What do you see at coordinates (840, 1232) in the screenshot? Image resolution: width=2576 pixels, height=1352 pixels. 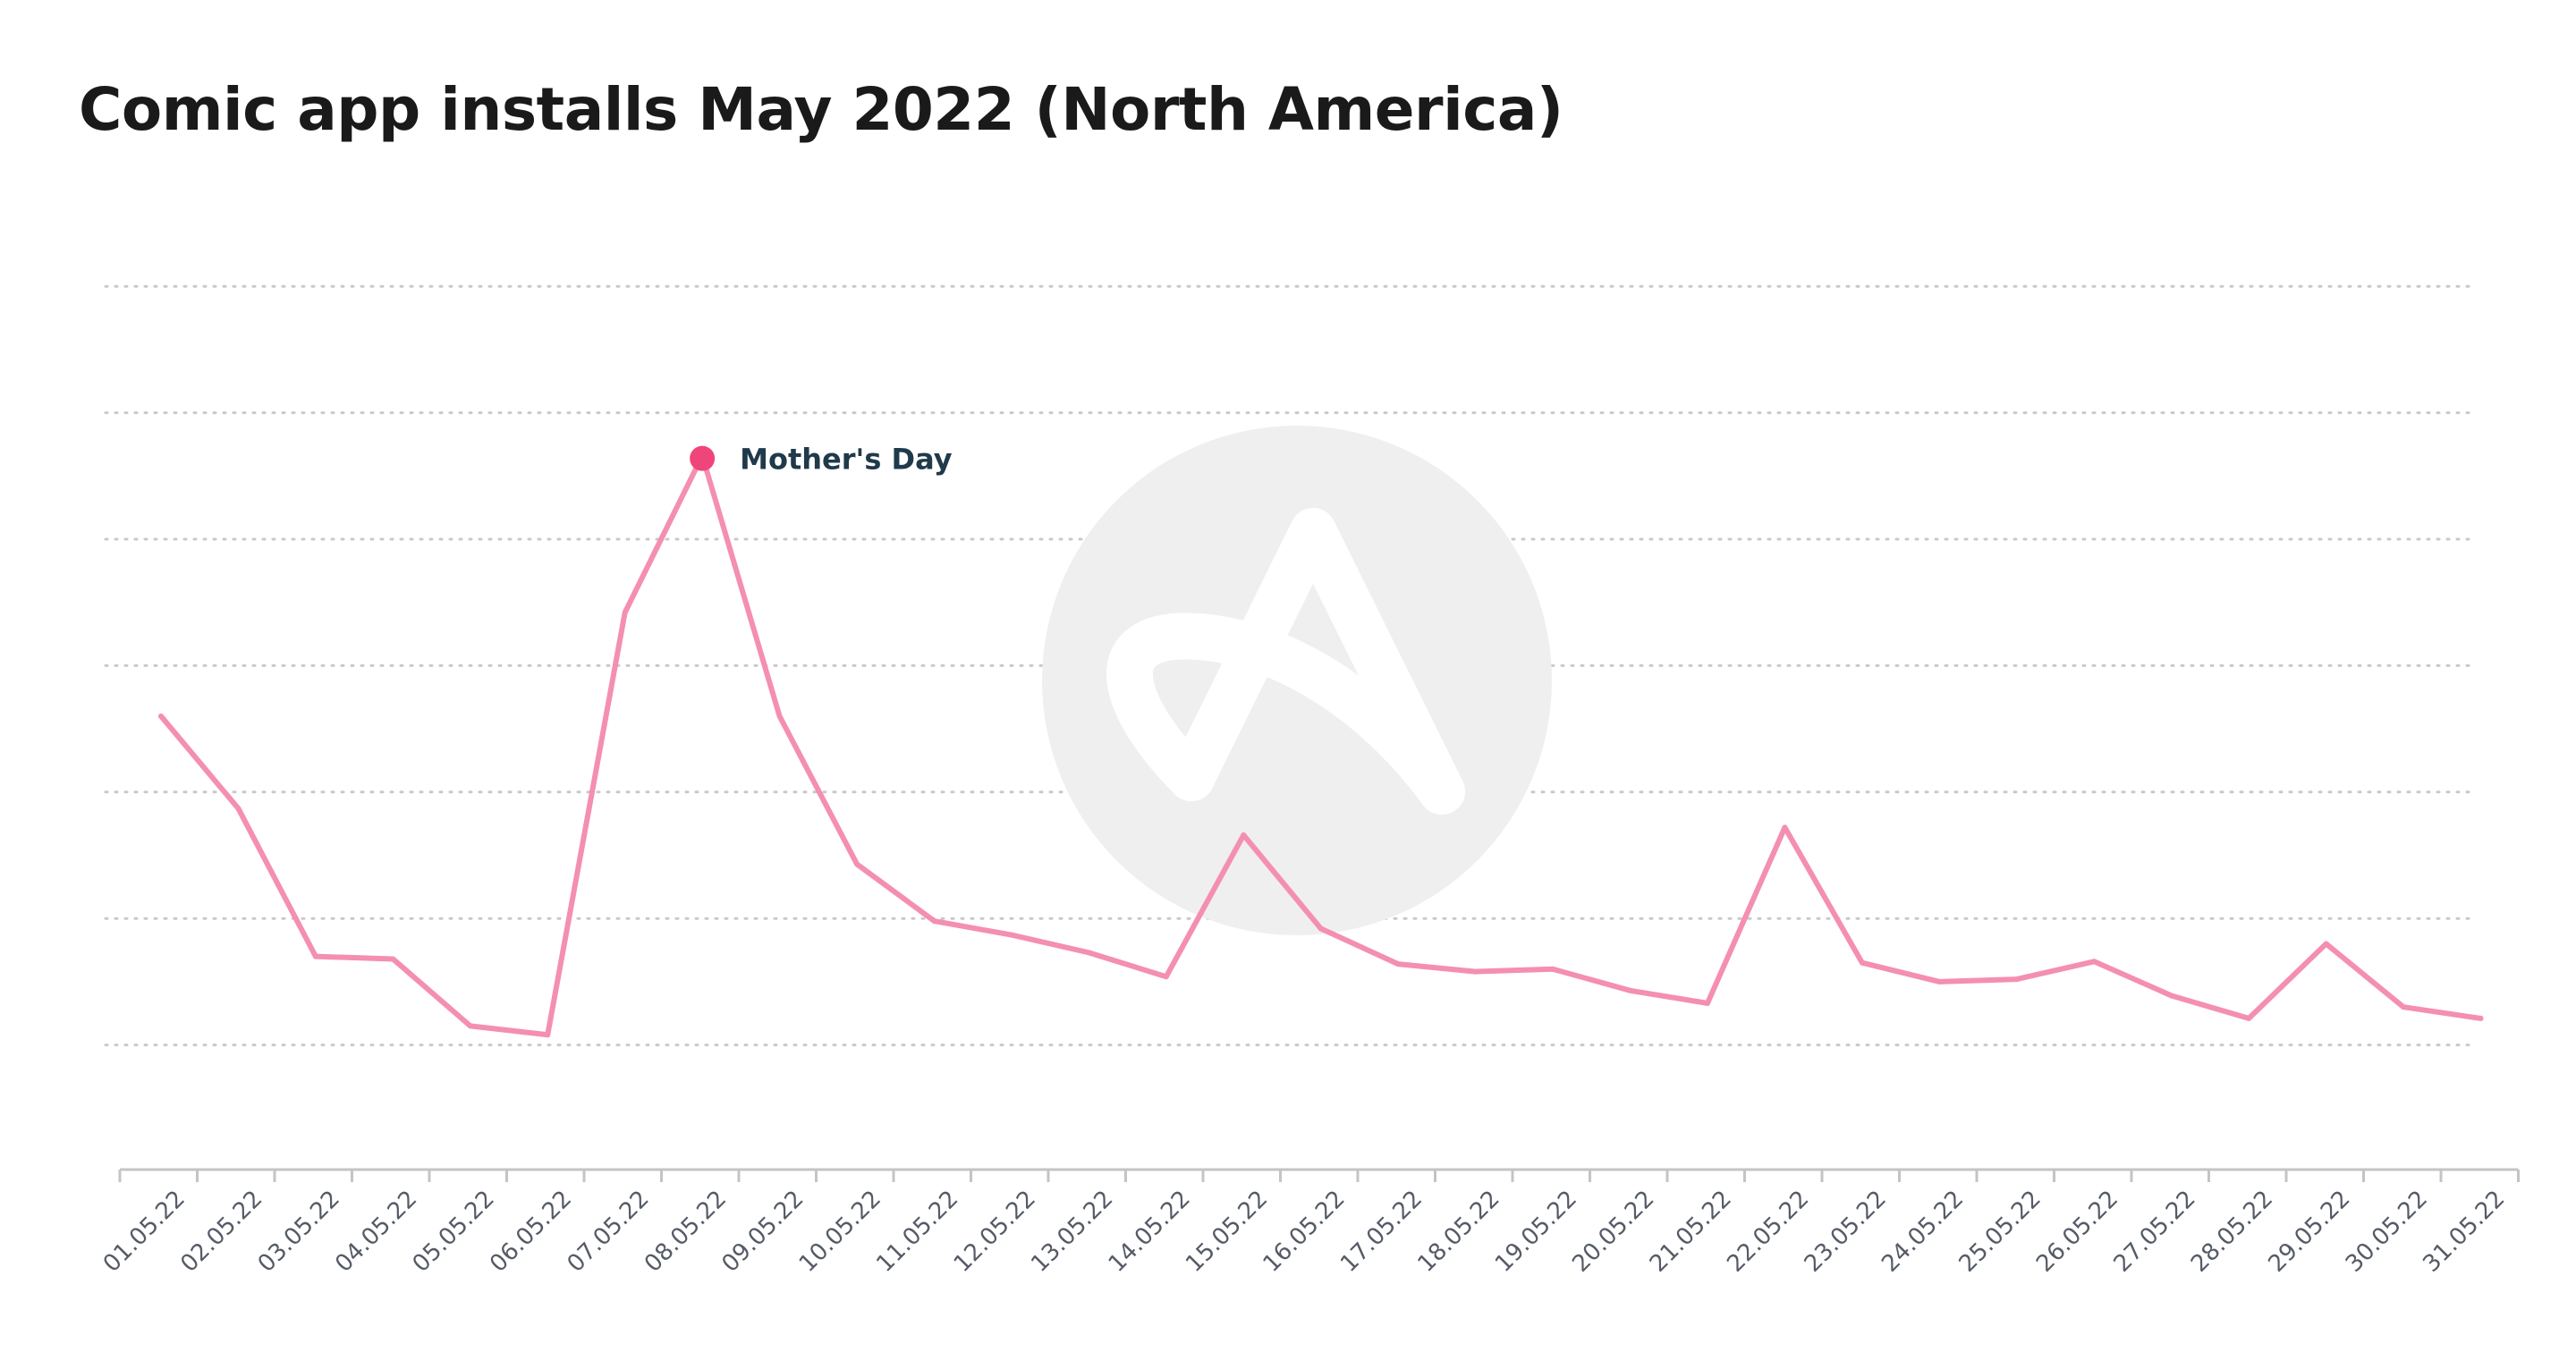 I see `x-tick-label: 10.05.22` at bounding box center [840, 1232].